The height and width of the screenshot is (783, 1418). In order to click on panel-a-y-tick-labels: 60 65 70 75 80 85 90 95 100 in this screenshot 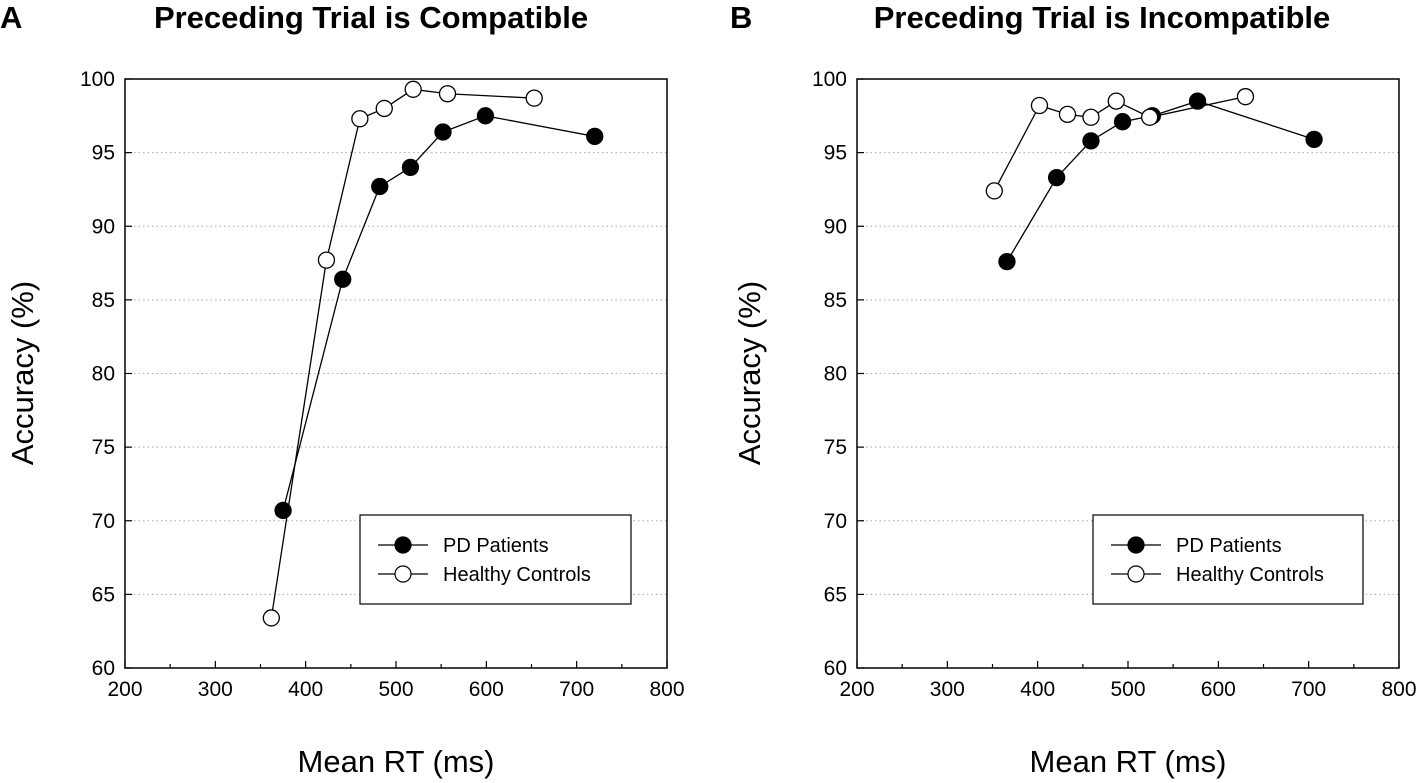, I will do `click(97, 374)`.